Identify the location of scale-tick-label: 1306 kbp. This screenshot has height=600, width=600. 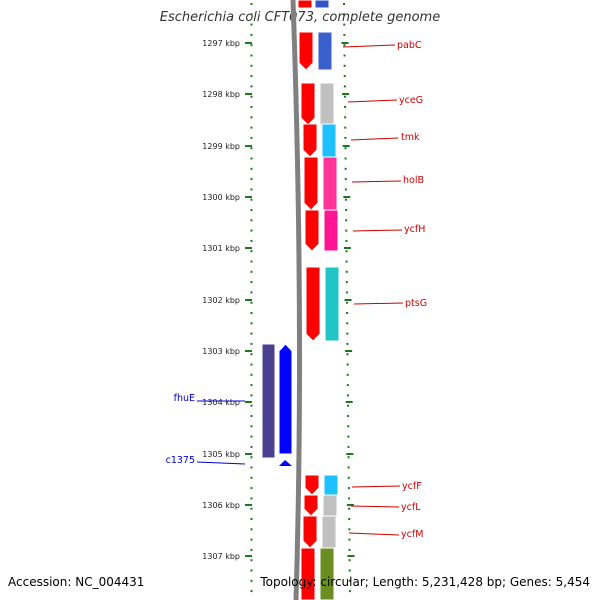
(221, 505).